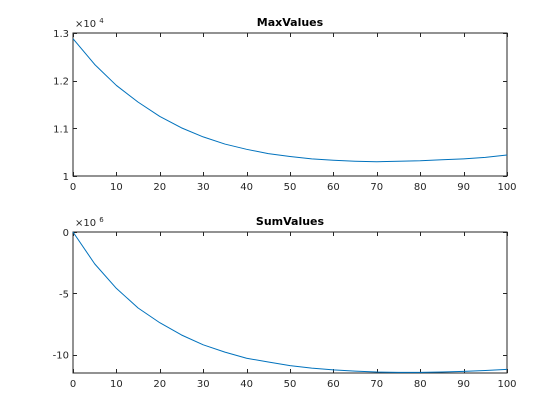 The height and width of the screenshot is (420, 560). Describe the element at coordinates (61, 82) in the screenshot. I see `y-tick-label: 1.2` at that location.